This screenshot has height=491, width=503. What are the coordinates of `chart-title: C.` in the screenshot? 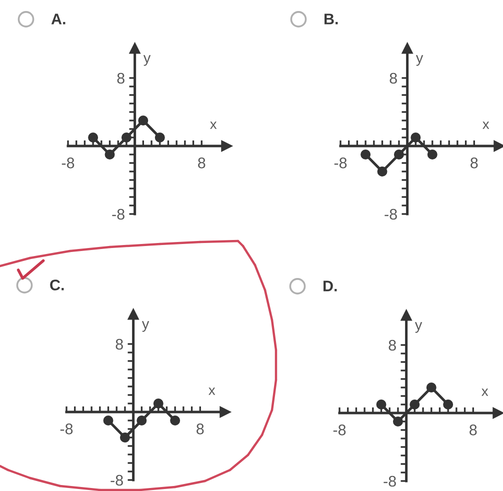 It's located at (57, 285).